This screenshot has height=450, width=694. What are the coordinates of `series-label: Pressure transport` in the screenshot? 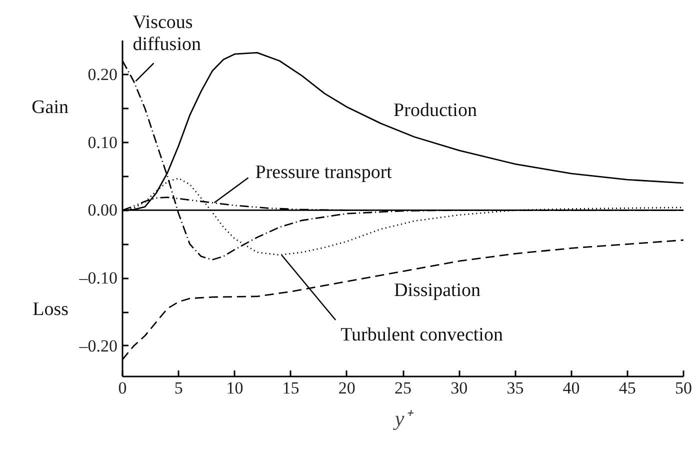 It's located at (324, 173).